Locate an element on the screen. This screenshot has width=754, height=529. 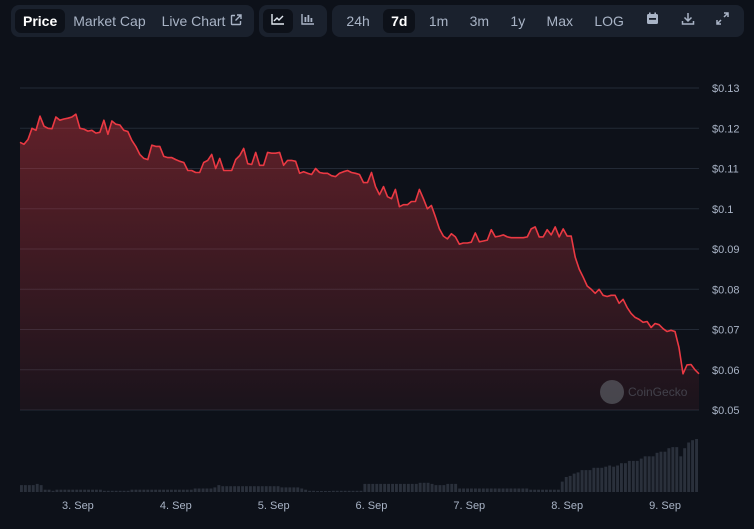
range-7d: 7d is located at coordinates (399, 21).